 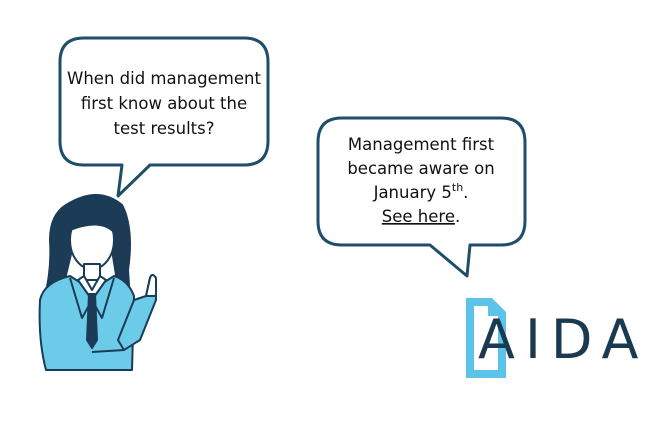 I want to click on answer-date: January 5th., so click(x=421, y=191).